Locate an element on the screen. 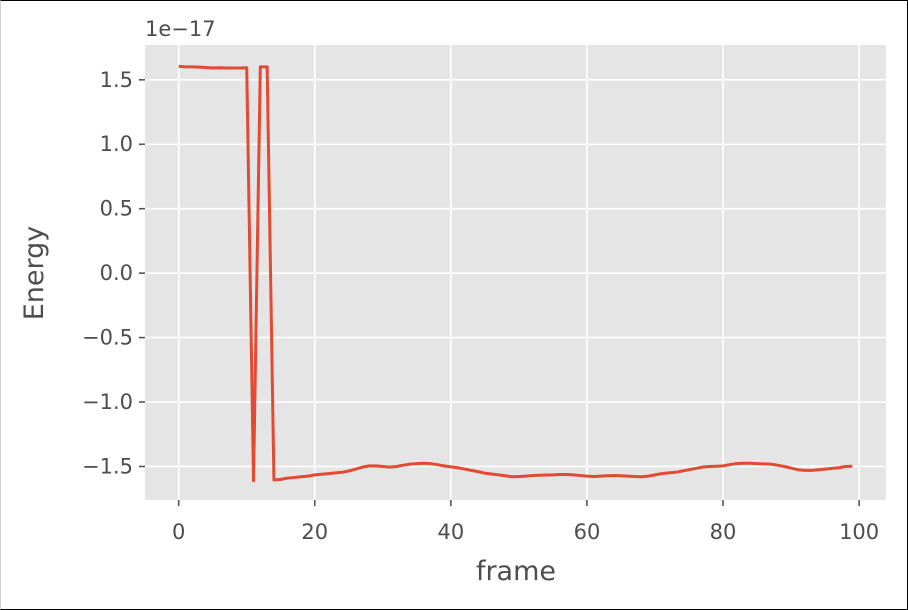  x-axis-label: frame is located at coordinates (516, 571).